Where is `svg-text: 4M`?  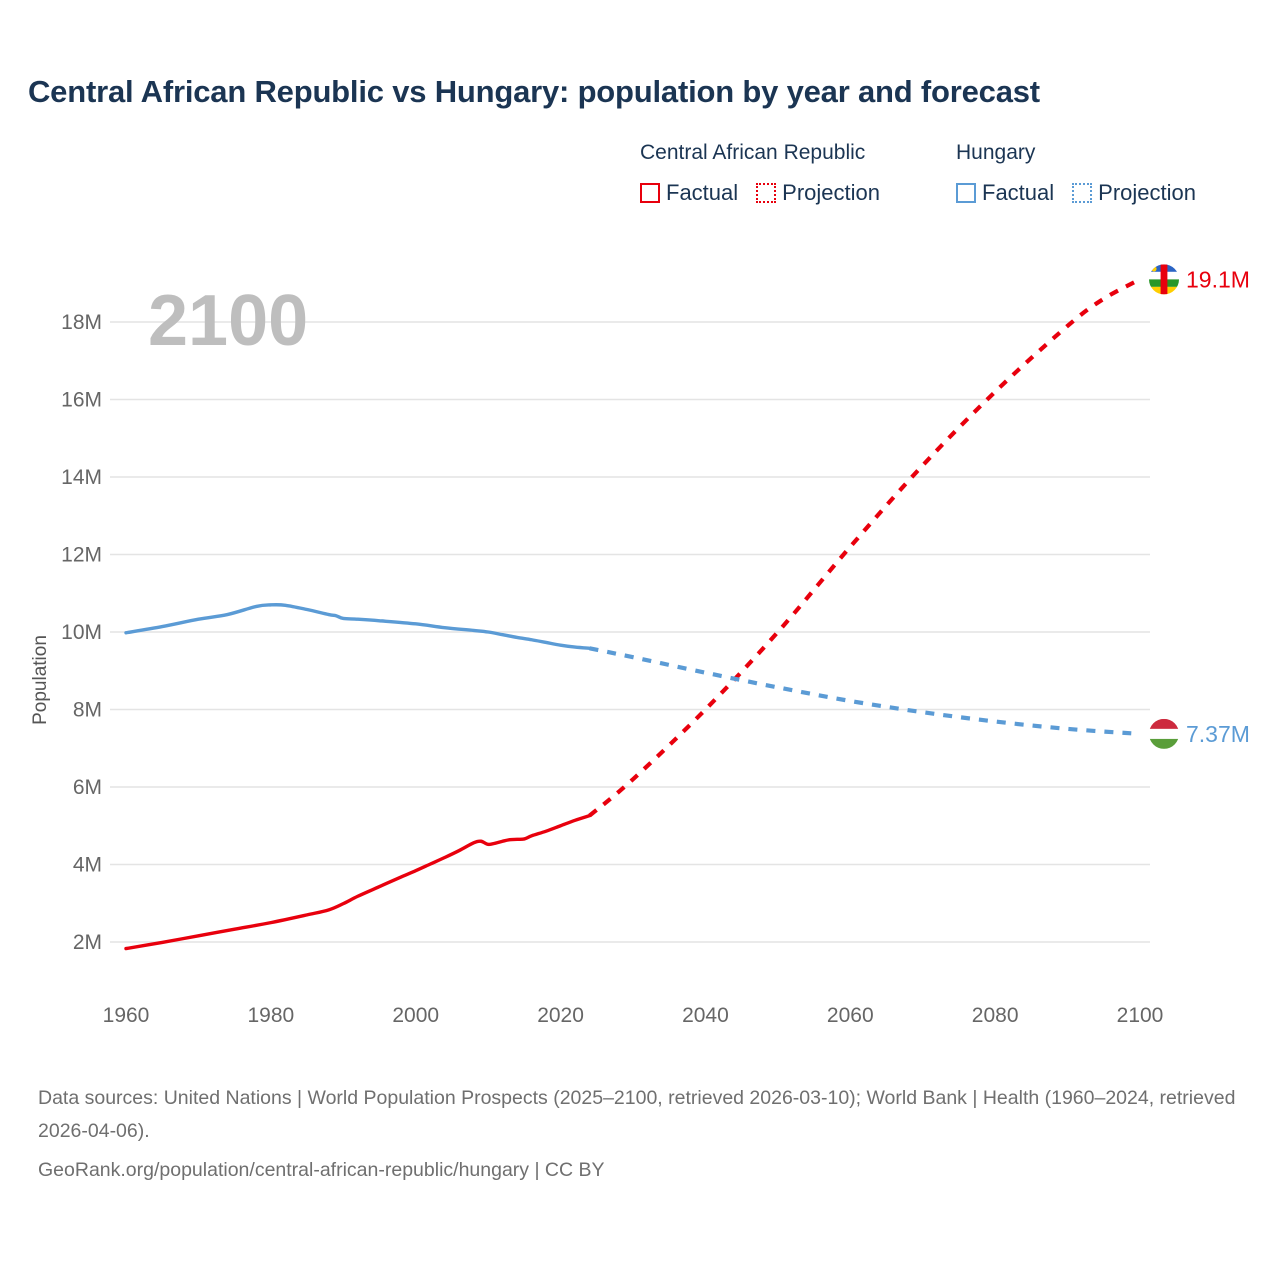 svg-text: 4M is located at coordinates (87, 865).